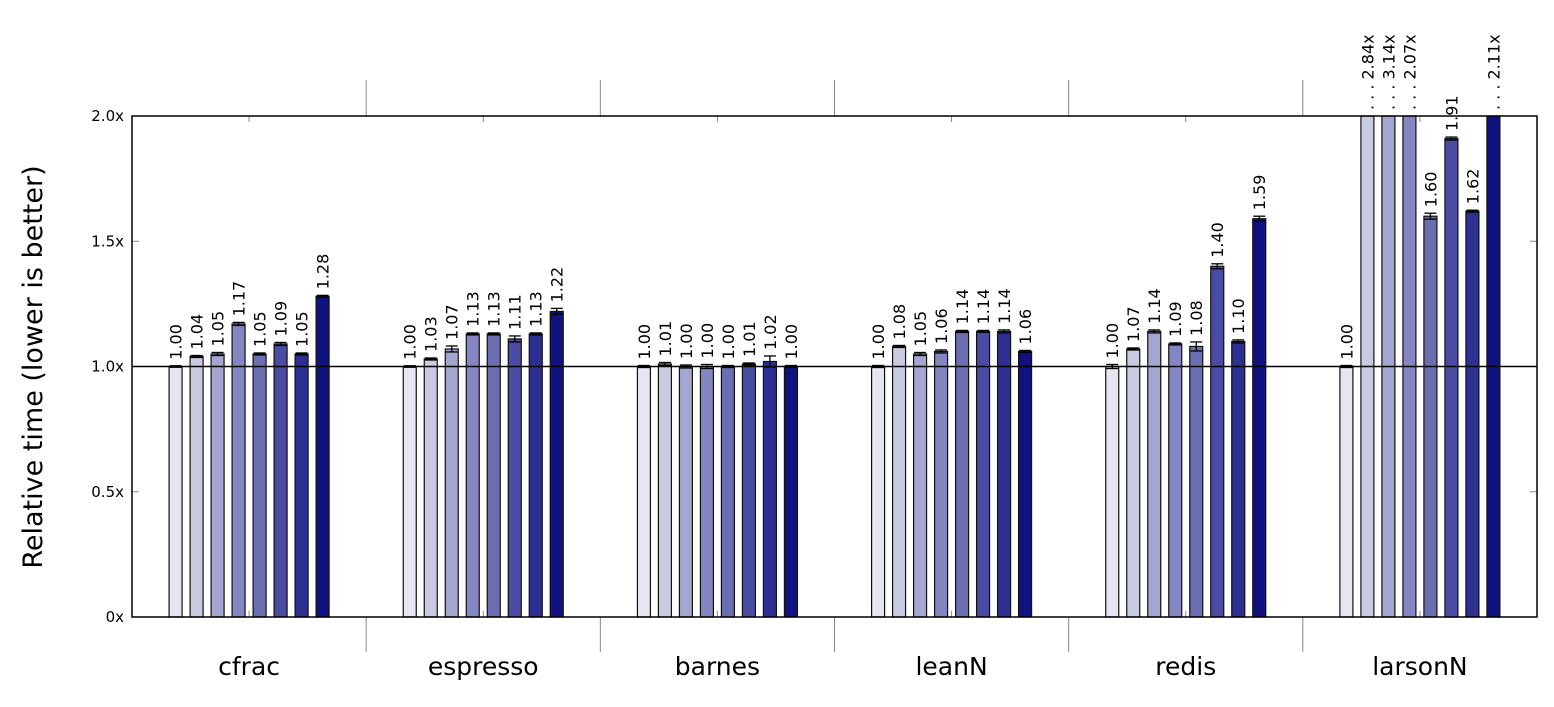 This screenshot has width=1554, height=707. I want to click on category-label: redis, so click(1185, 666).